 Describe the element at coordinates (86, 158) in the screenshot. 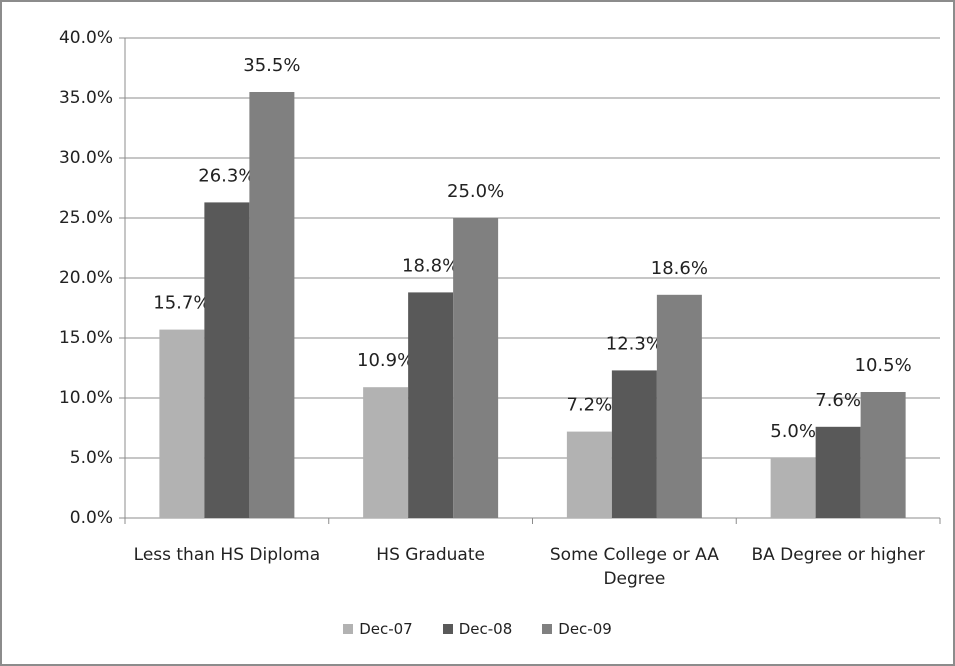

I see `y-tick-label: 30.0%` at that location.